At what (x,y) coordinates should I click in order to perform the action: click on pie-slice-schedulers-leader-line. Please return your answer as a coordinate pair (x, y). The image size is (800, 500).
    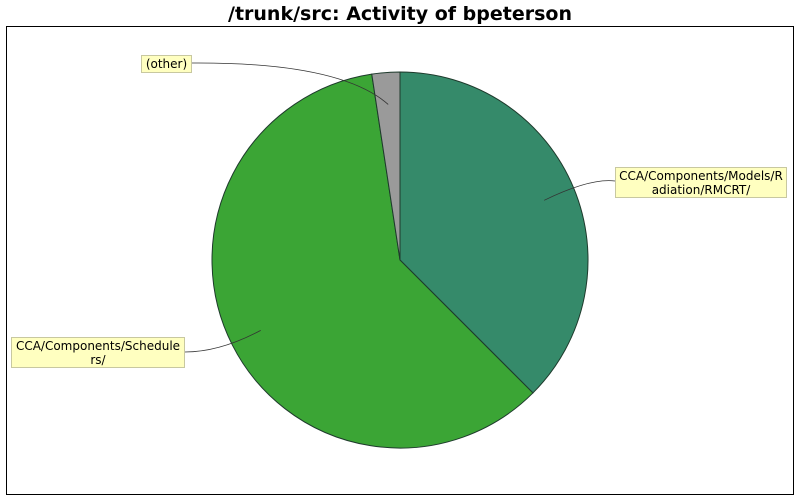
    Looking at the image, I should click on (222, 341).